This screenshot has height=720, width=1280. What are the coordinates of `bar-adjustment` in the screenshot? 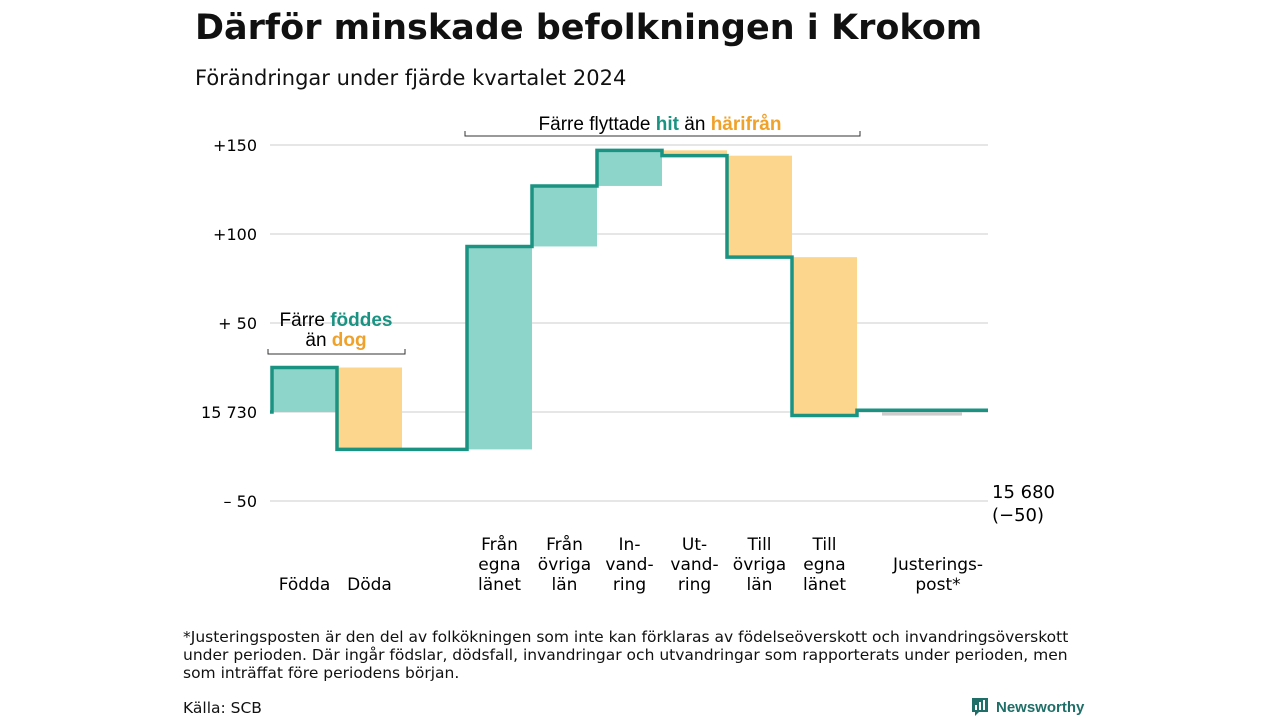 It's located at (922, 413).